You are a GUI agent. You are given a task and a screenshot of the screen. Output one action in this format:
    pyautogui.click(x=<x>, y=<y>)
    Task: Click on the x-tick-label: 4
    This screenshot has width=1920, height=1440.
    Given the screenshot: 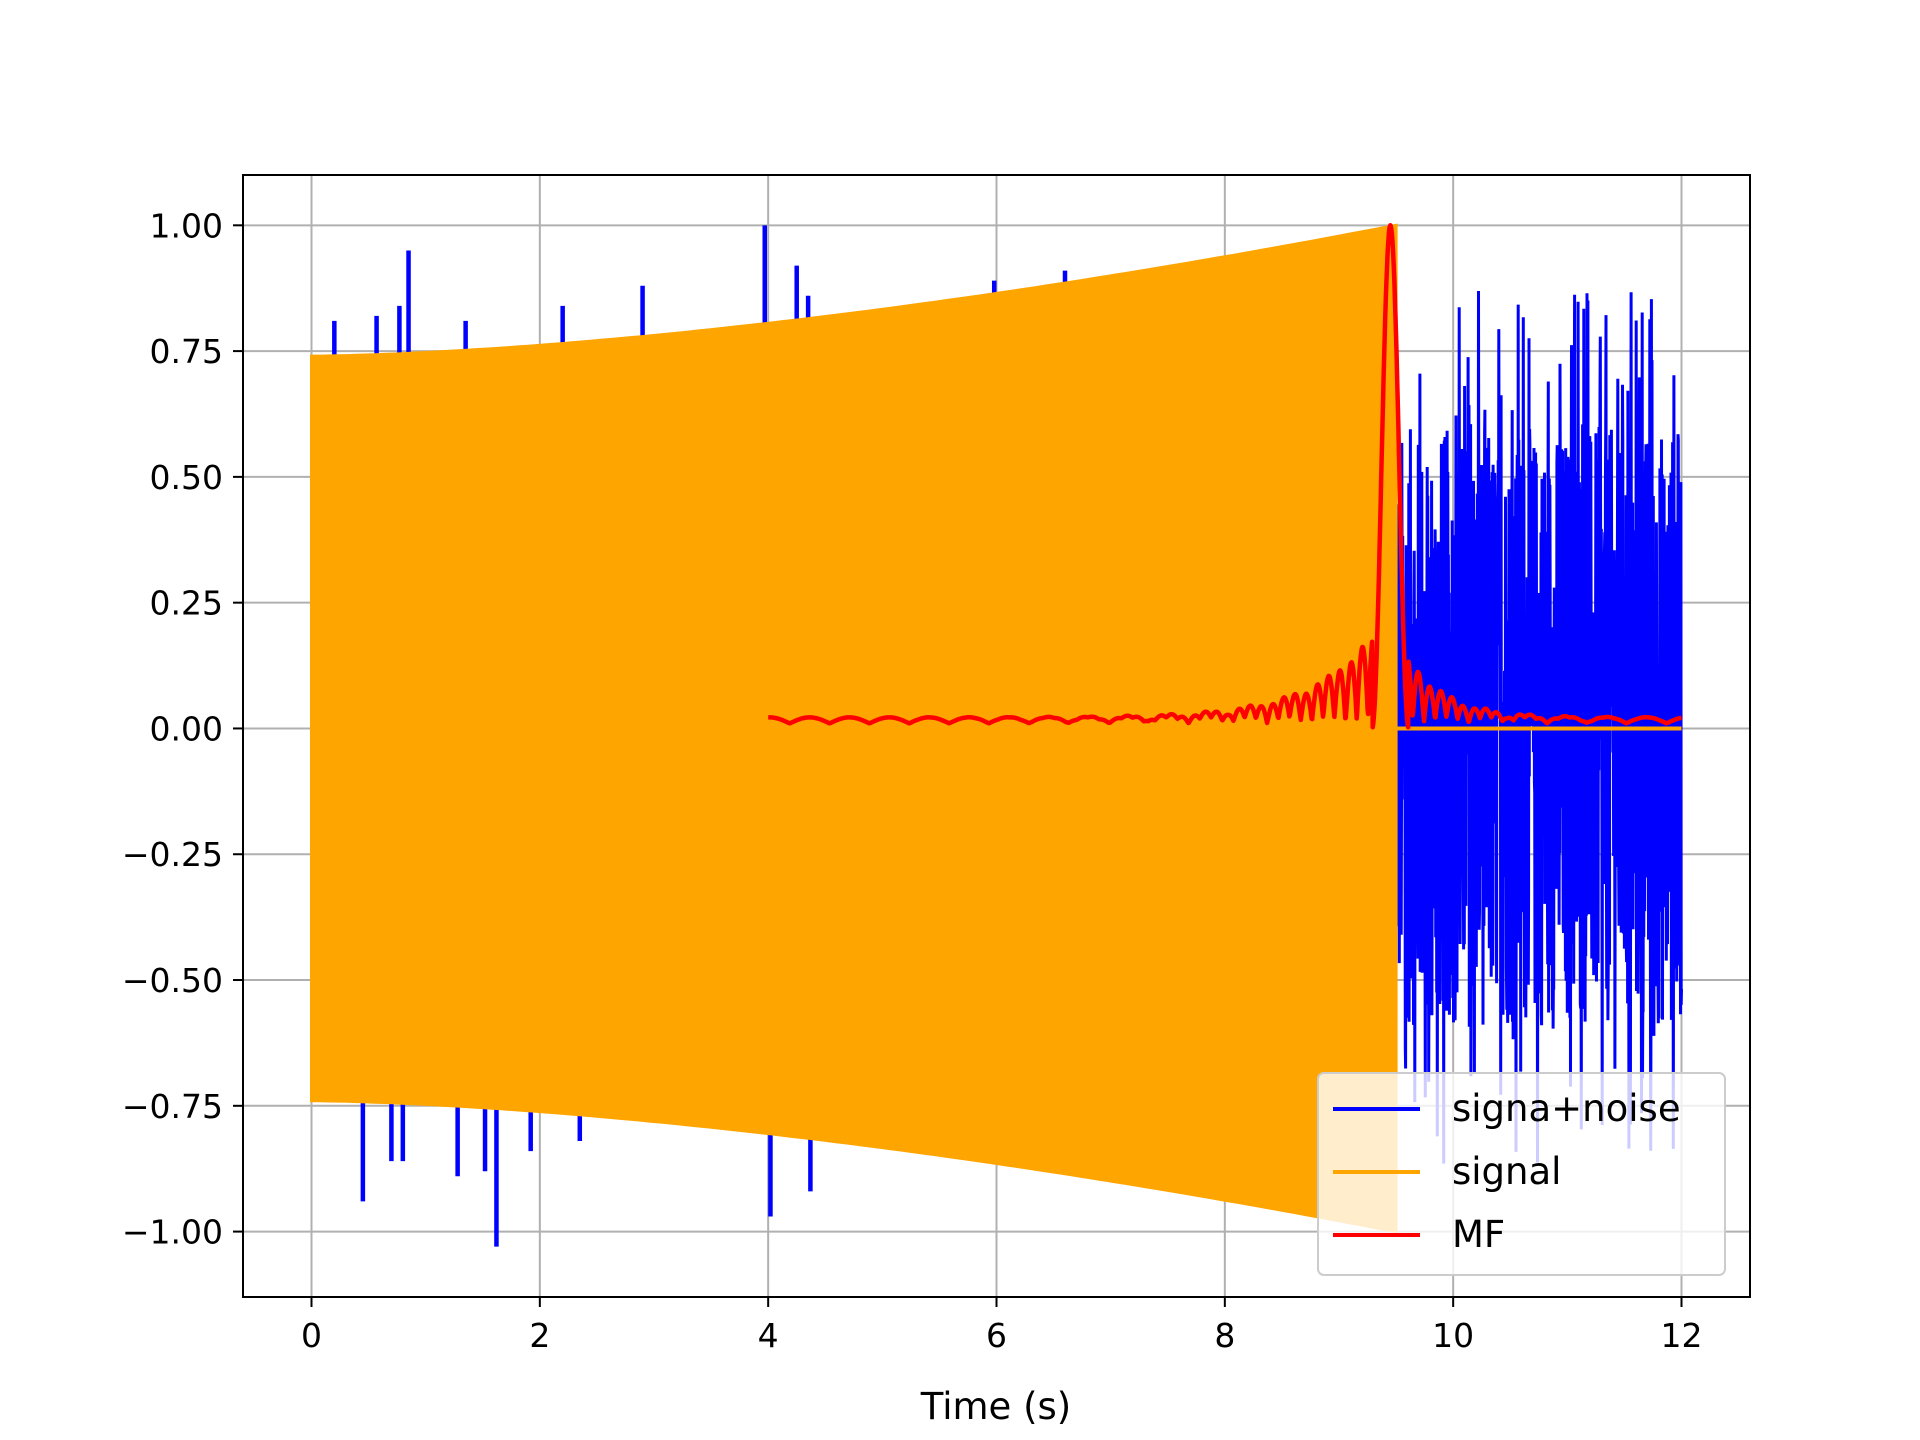 What is the action you would take?
    pyautogui.click(x=768, y=1335)
    